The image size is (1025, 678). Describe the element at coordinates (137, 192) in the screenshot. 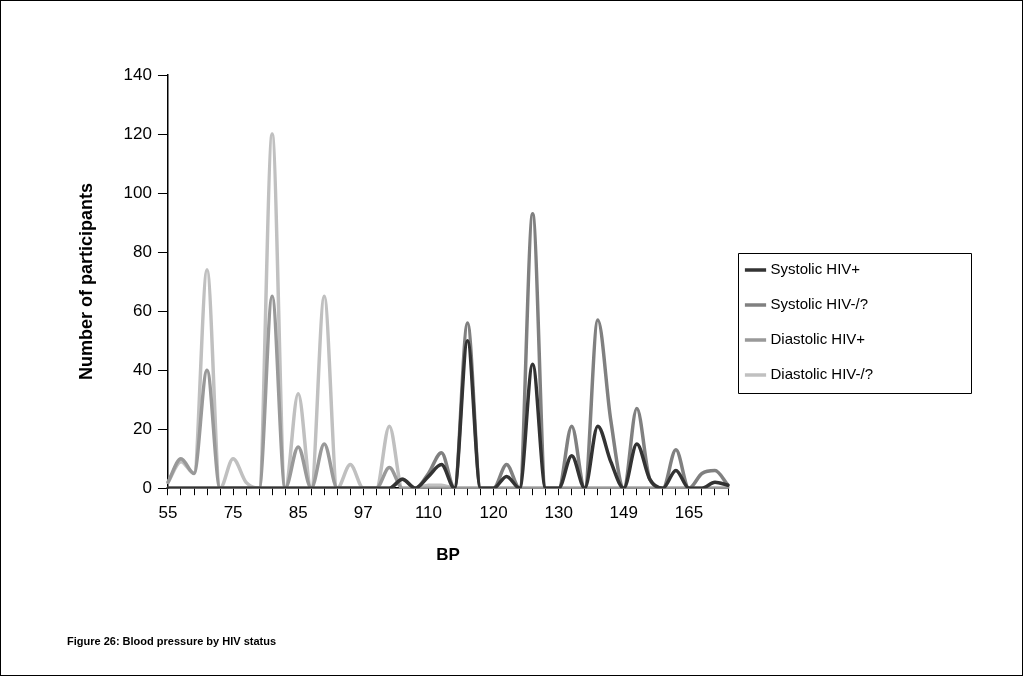

I see `y-tick-label: 100` at that location.